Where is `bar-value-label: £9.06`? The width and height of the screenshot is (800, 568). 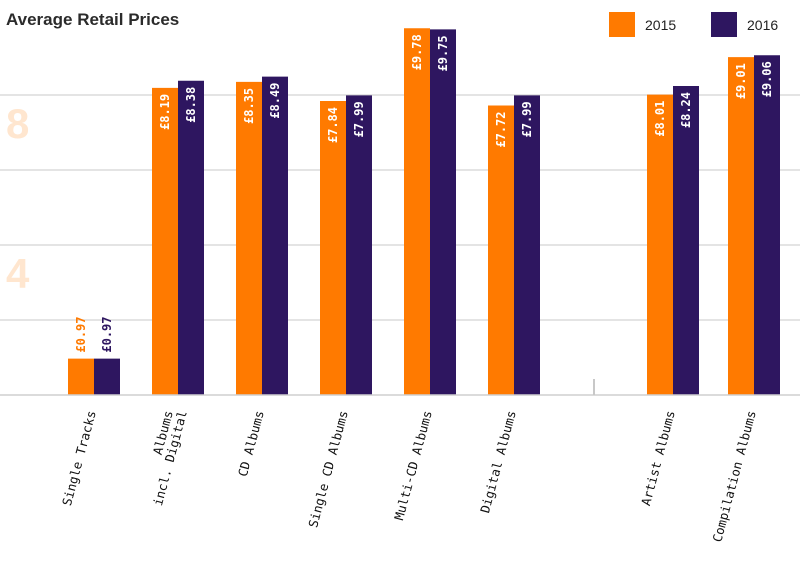 bar-value-label: £9.06 is located at coordinates (767, 79).